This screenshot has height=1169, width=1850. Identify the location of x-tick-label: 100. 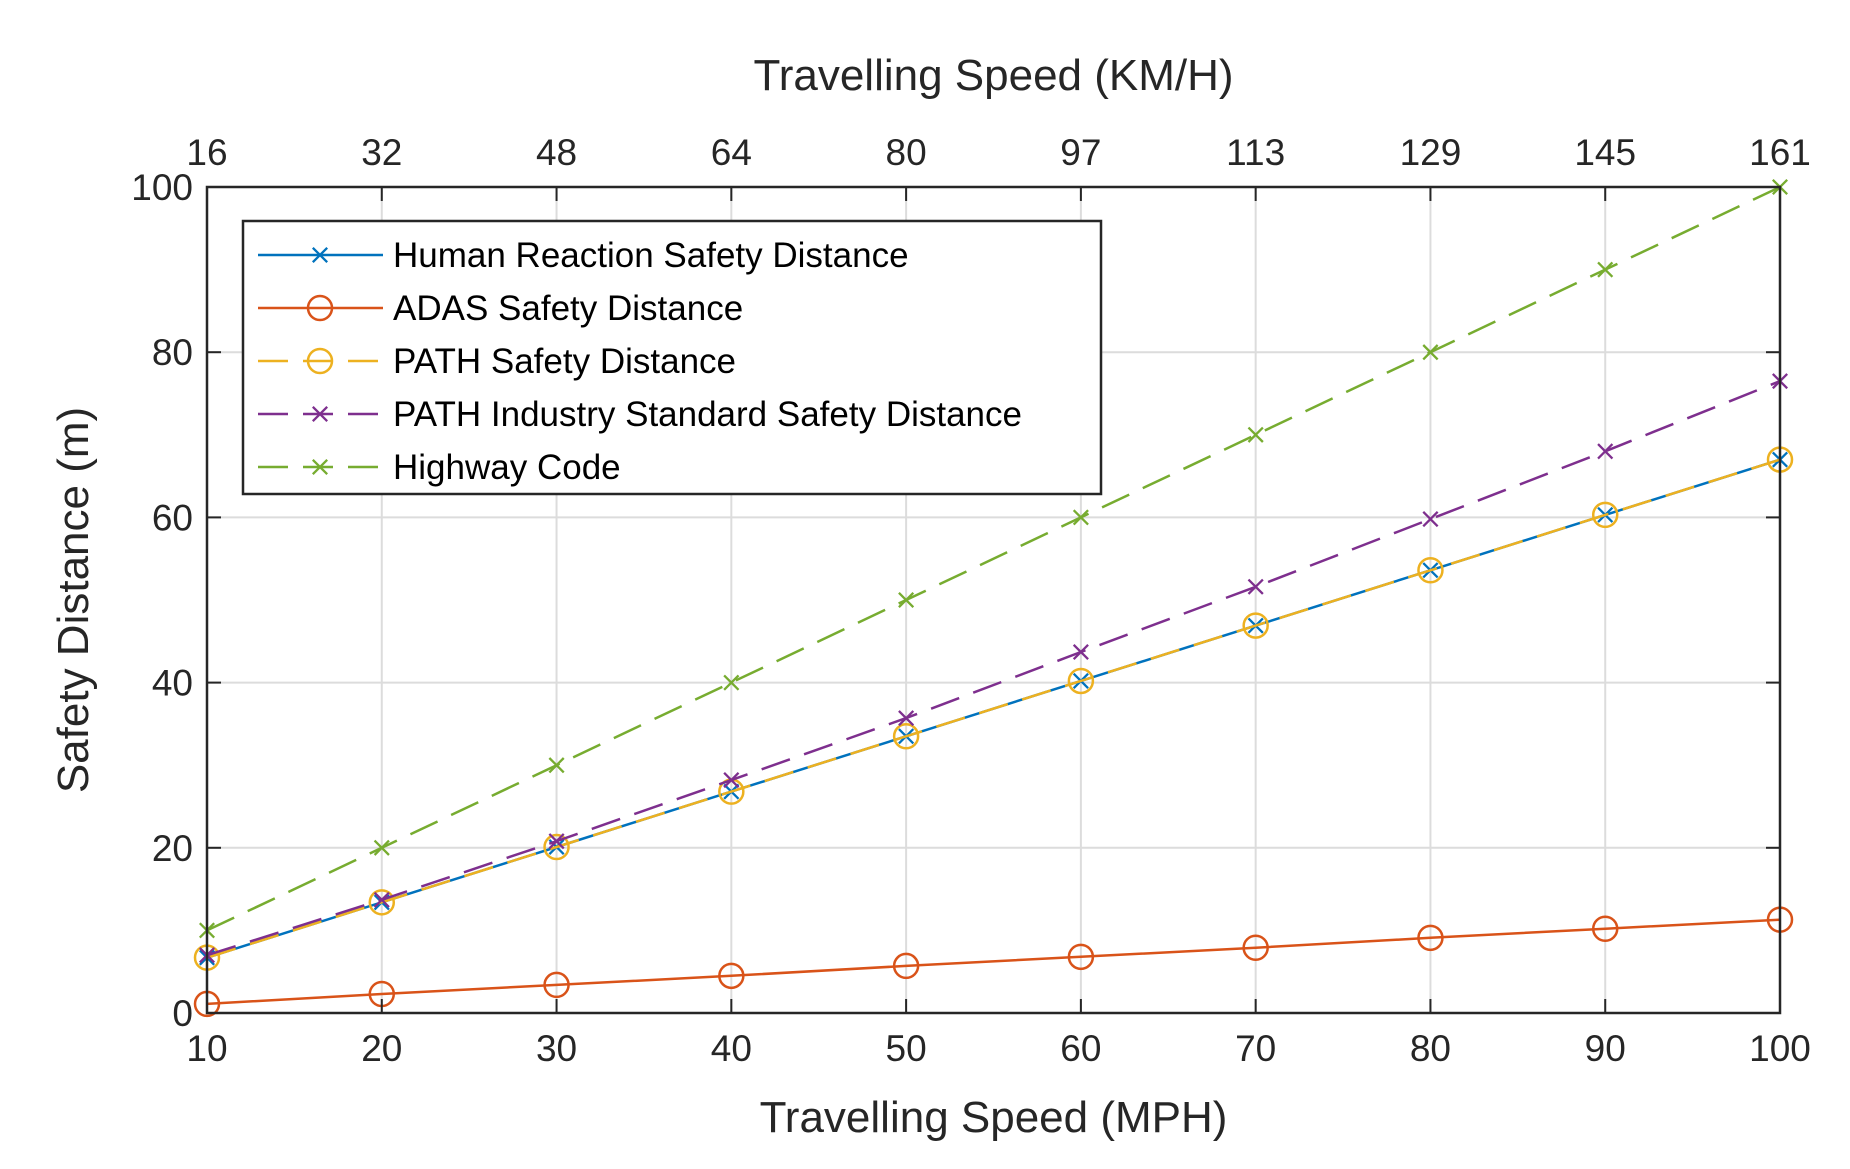
(1780, 1048).